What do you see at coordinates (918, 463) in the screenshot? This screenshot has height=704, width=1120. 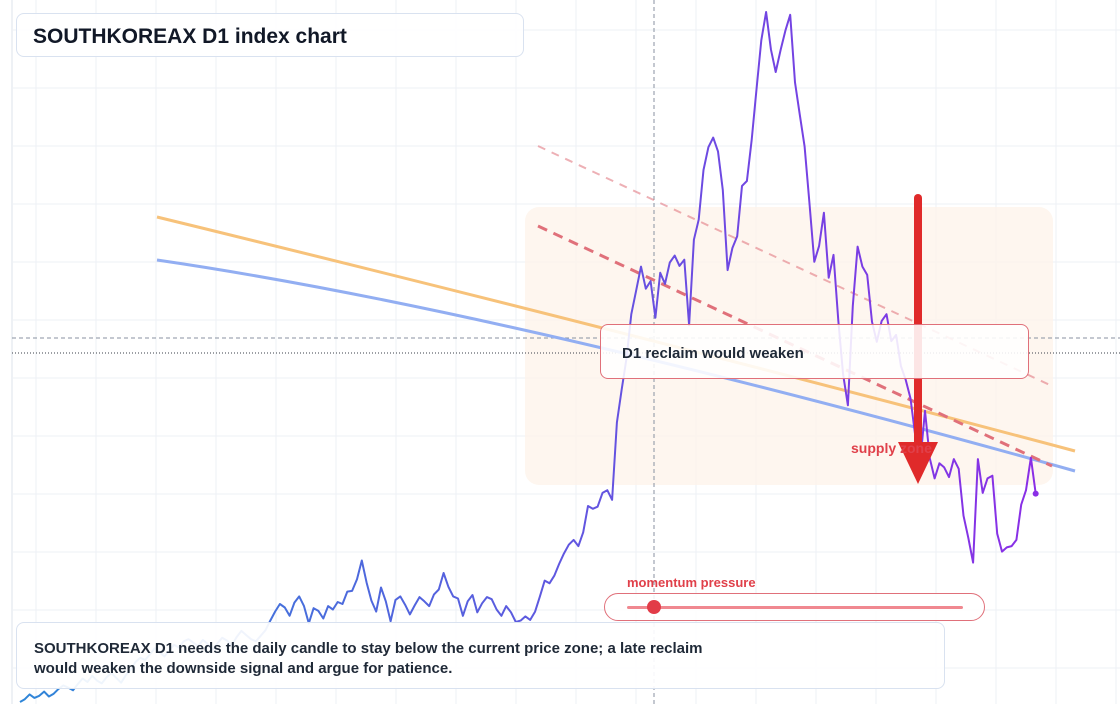 I see `arrow-head` at bounding box center [918, 463].